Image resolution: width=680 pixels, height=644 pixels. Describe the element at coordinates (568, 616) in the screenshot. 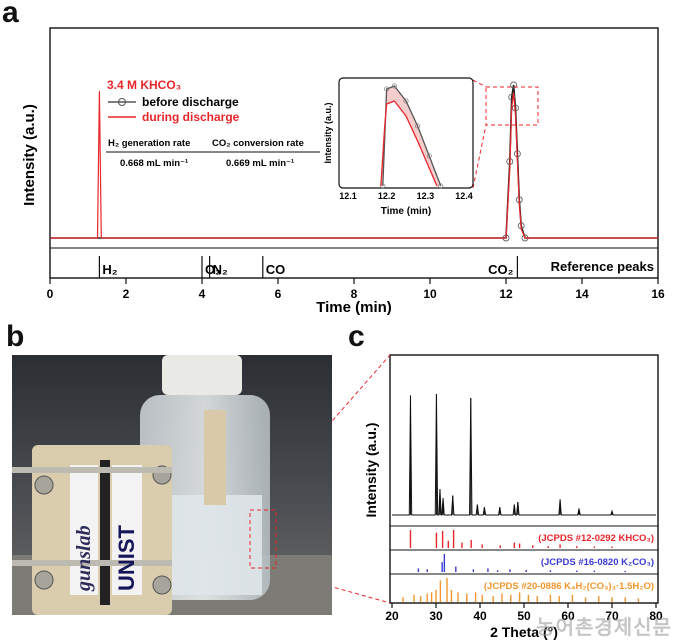

I see `panel-c-x-tick-label: 60` at that location.